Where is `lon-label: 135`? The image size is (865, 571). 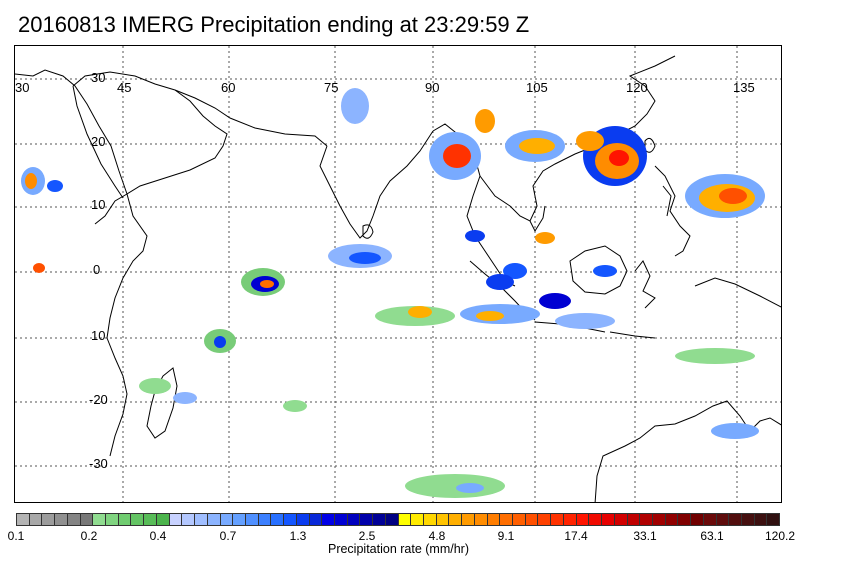
lon-label: 135 is located at coordinates (744, 87).